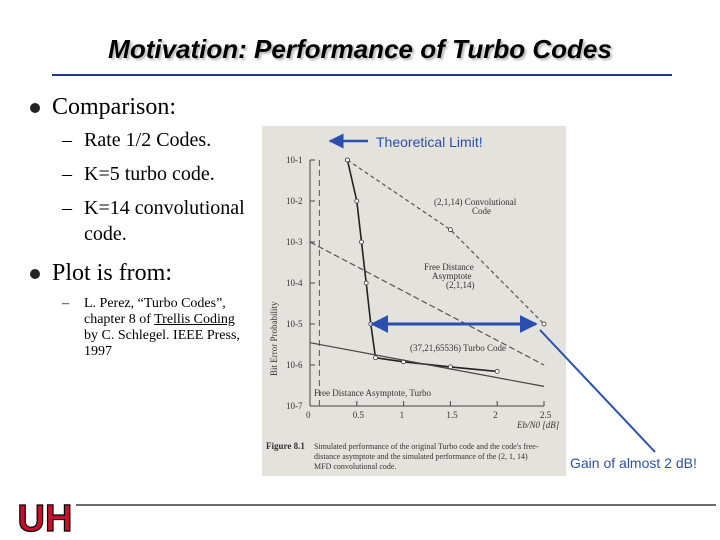 The height and width of the screenshot is (540, 720). I want to click on citation-line: 1997, so click(98, 351).